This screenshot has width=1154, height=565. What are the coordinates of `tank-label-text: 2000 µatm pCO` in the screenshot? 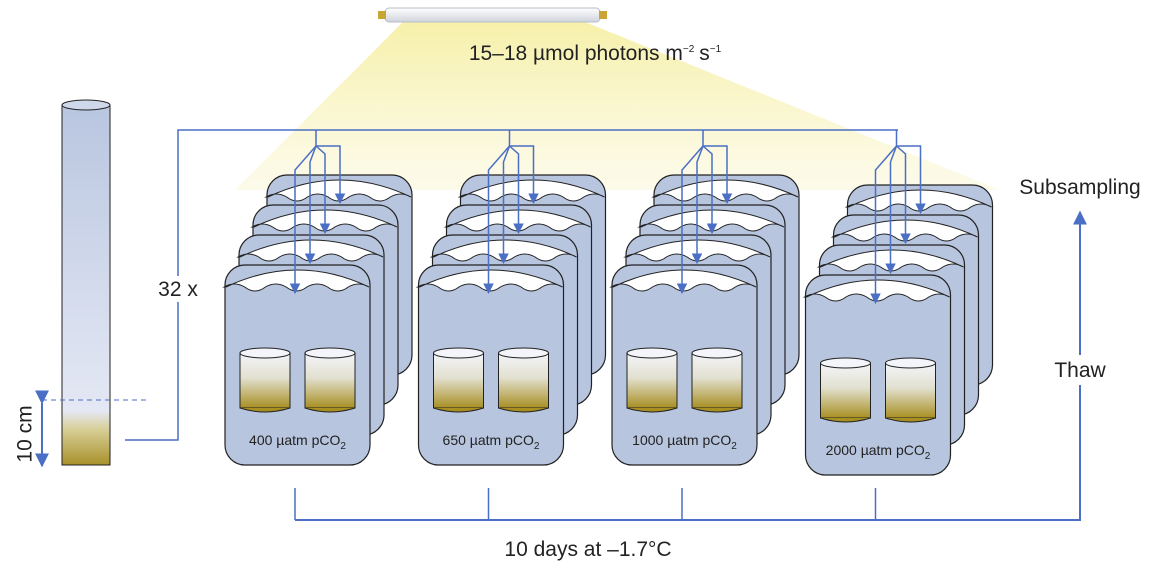 It's located at (875, 450).